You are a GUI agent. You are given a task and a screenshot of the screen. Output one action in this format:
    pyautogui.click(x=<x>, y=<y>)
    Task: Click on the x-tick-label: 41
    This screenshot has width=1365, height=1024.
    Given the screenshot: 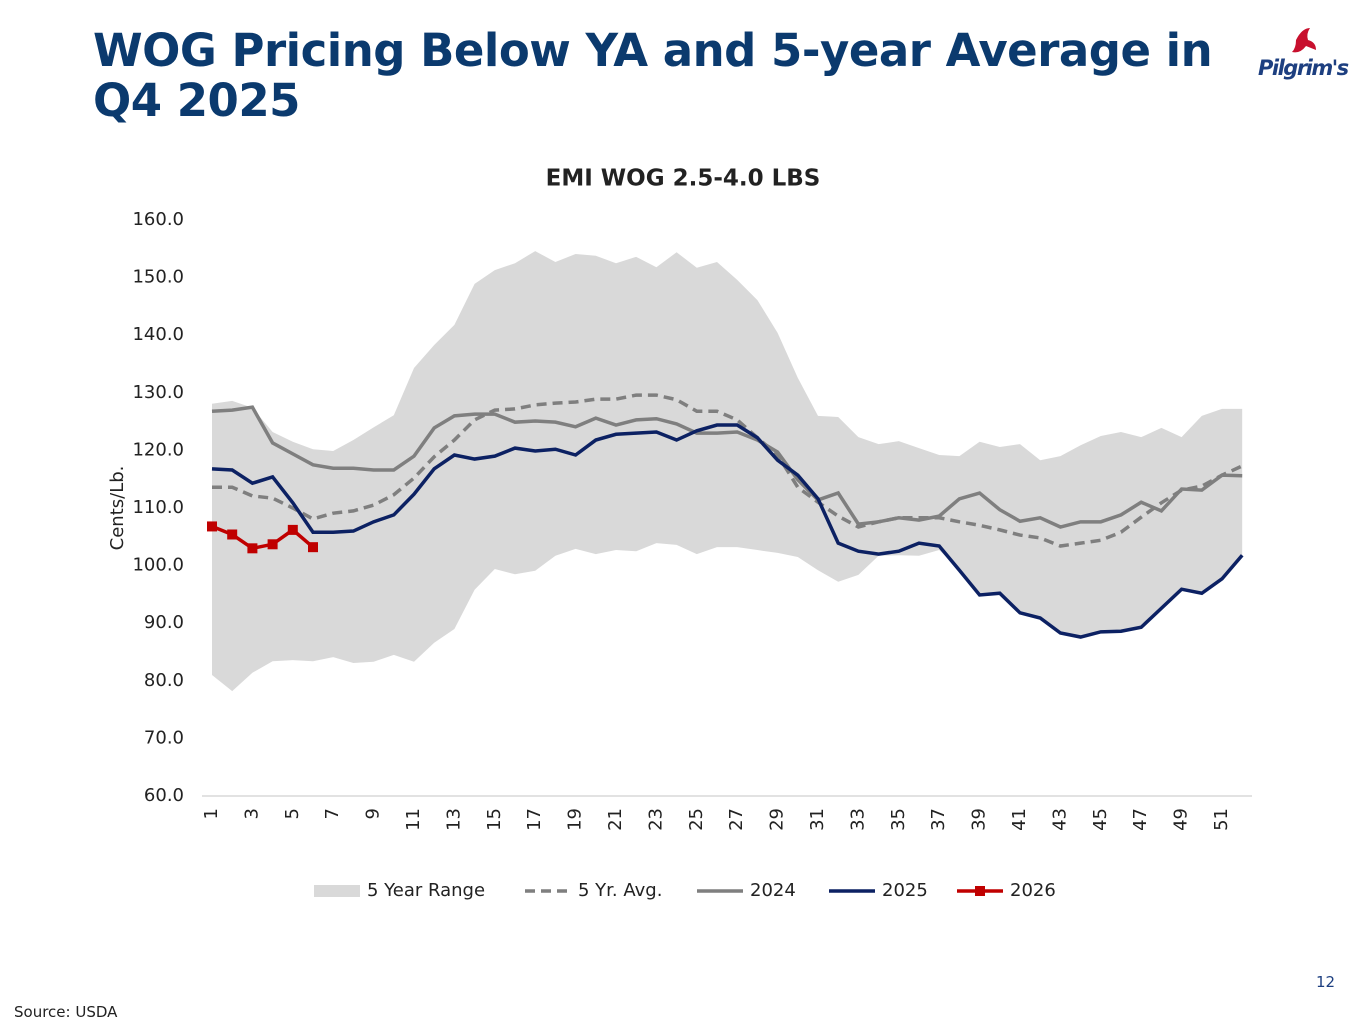 What is the action you would take?
    pyautogui.click(x=1019, y=819)
    